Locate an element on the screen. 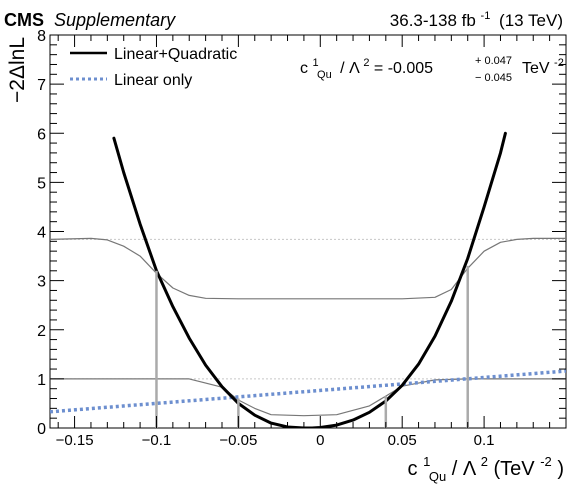  result-unit-base: TeV is located at coordinates (536, 68).